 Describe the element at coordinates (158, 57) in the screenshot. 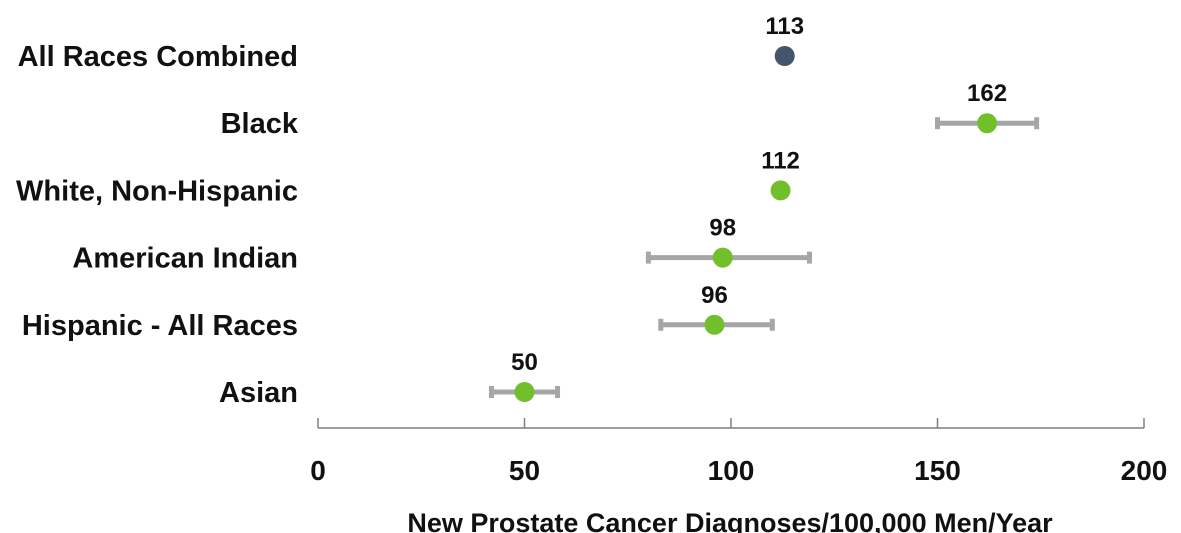

I see `category-label: All Races Combined` at that location.